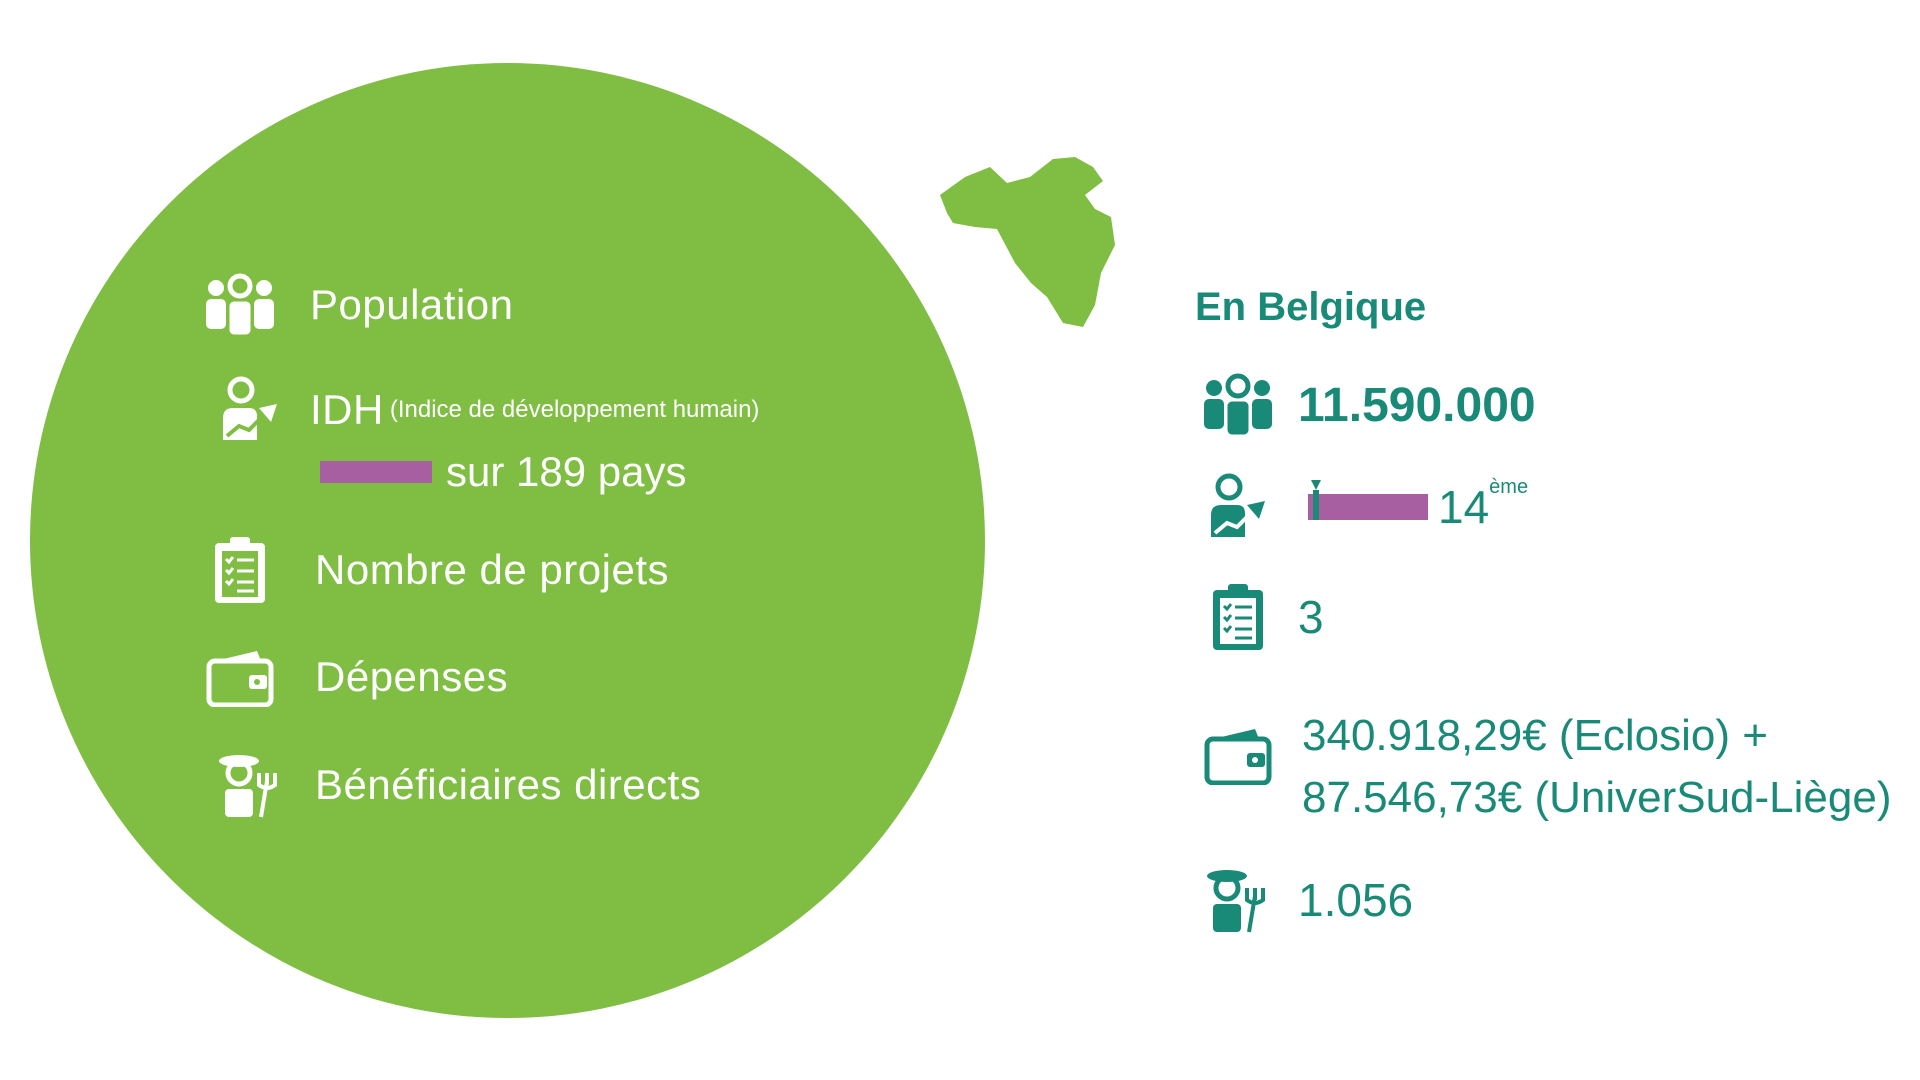 This screenshot has height=1080, width=1920. I want to click on stat-projects: 3, so click(1261, 617).